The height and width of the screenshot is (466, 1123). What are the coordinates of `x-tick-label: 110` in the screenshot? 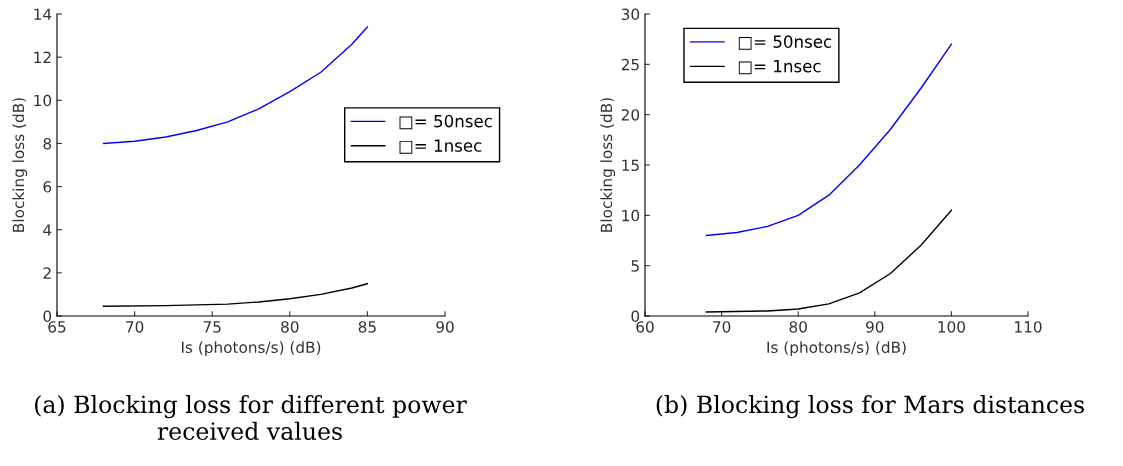 It's located at (1028, 327).